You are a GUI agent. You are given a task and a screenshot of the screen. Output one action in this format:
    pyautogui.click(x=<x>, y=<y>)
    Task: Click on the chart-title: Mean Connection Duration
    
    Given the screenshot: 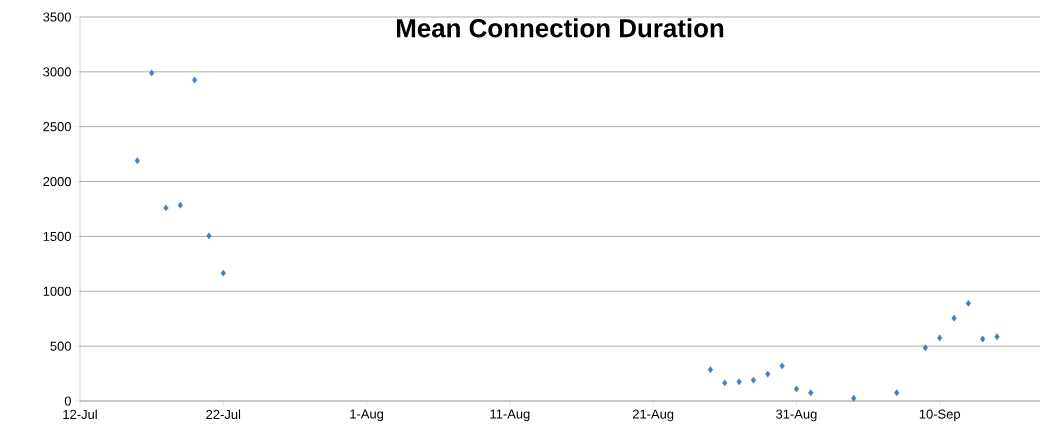 What is the action you would take?
    pyautogui.click(x=560, y=28)
    